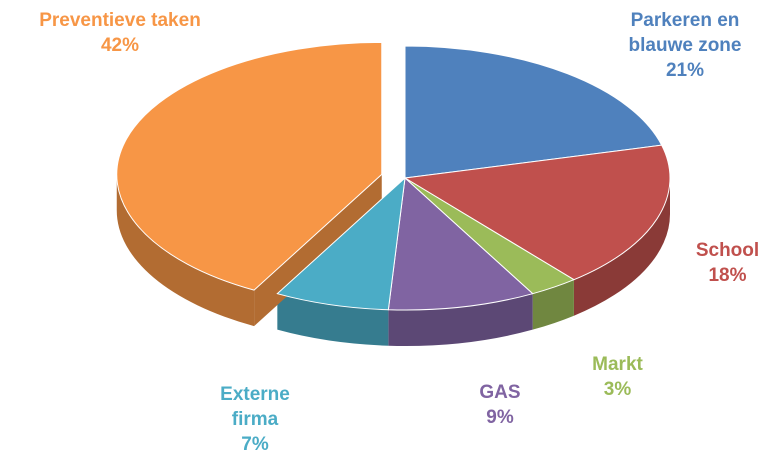 Image resolution: width=775 pixels, height=474 pixels. Describe the element at coordinates (617, 364) in the screenshot. I see `category-label: Markt` at that location.